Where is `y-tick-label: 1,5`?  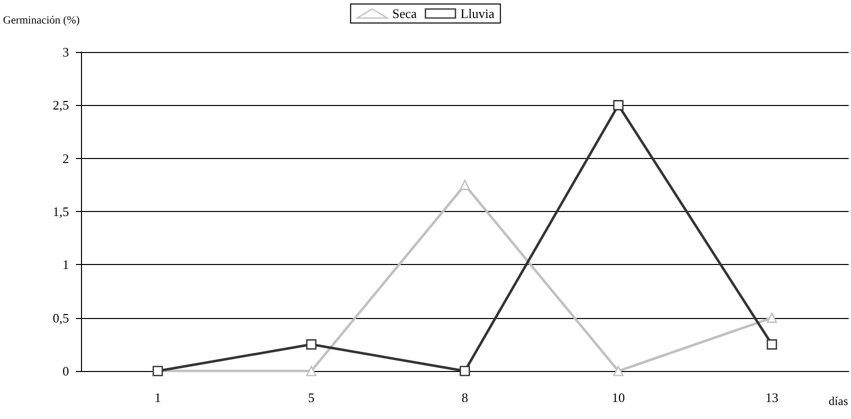 y-tick-label: 1,5 is located at coordinates (60, 211).